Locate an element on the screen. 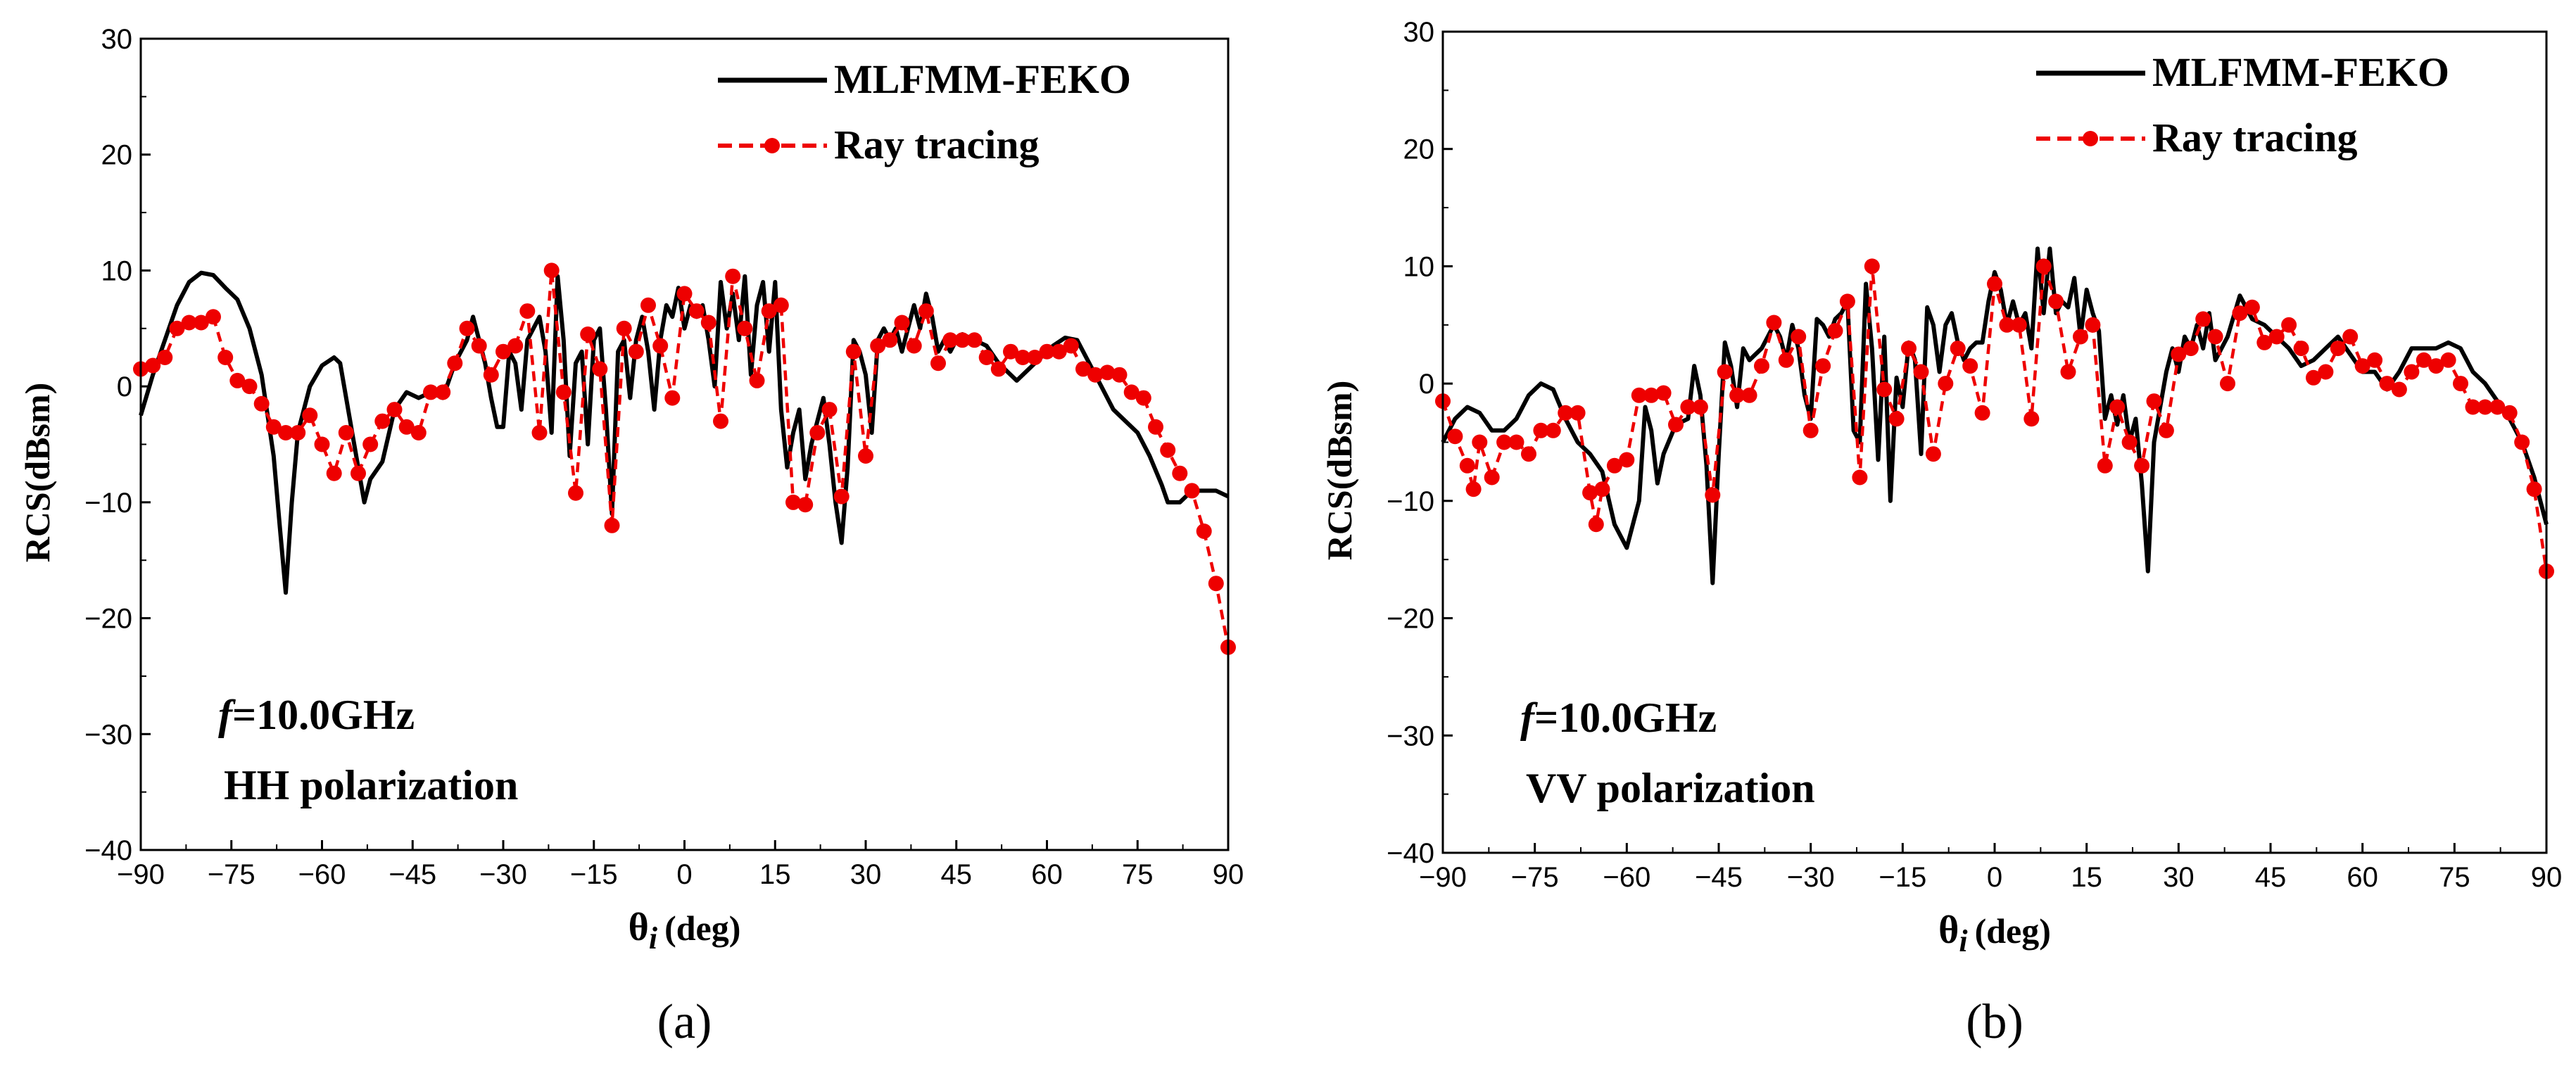 The height and width of the screenshot is (1066, 2576). frequency-annotation-a: f=10.0GHz is located at coordinates (316, 715).